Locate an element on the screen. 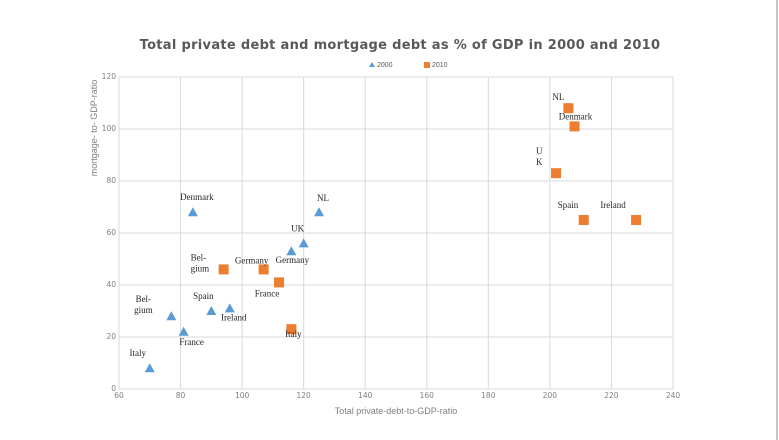  y-tick-label: 20 is located at coordinates (111, 336).